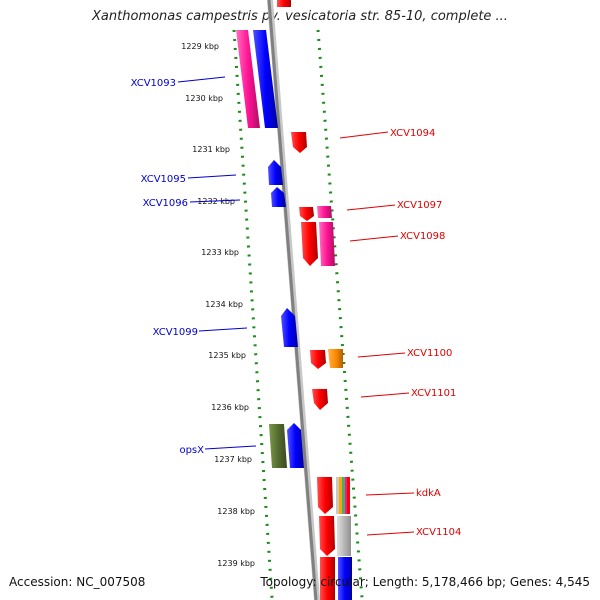  I want to click on gene-label-reverse: XCV1099, so click(175, 332).